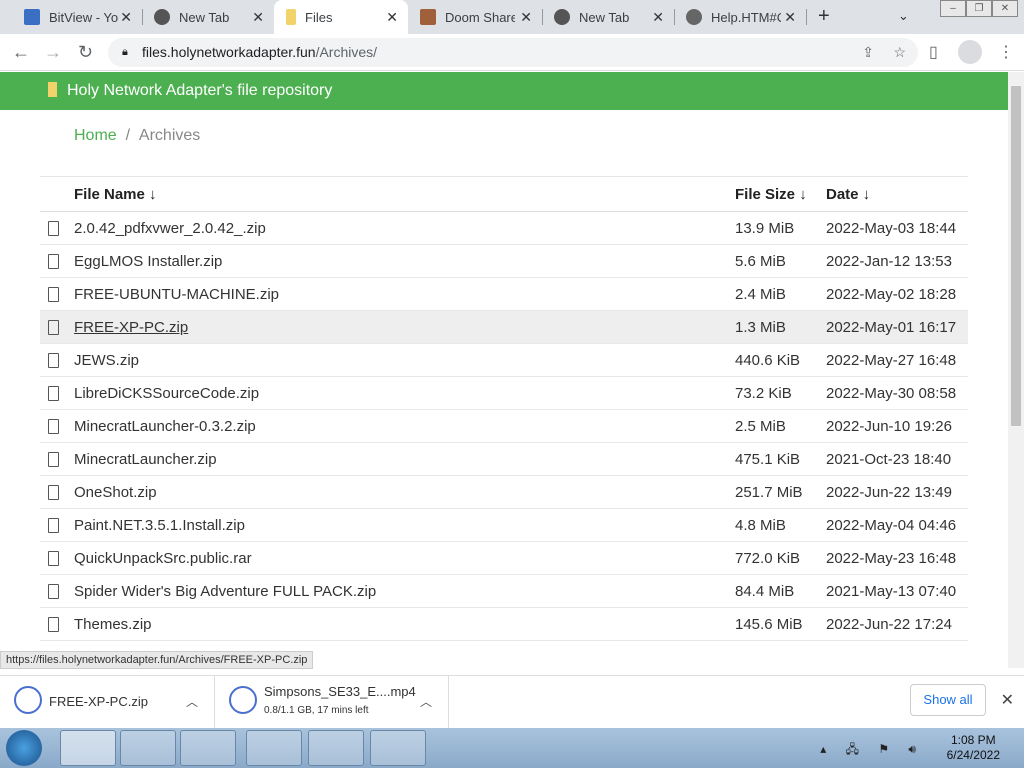 This screenshot has width=1024, height=768. Describe the element at coordinates (113, 624) in the screenshot. I see `file-name-link: Themes.zip` at that location.